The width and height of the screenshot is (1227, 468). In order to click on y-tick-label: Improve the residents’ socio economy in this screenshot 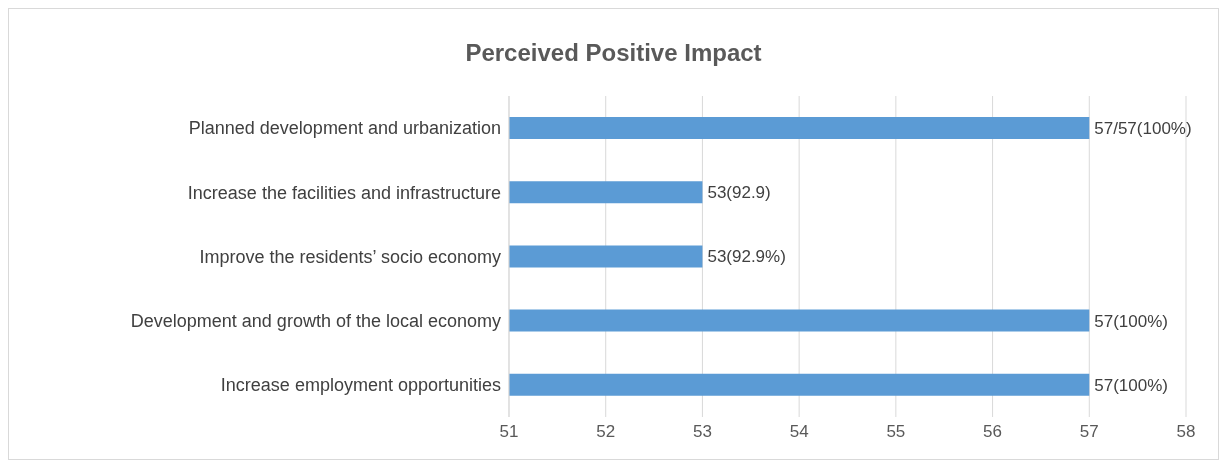, I will do `click(350, 256)`.